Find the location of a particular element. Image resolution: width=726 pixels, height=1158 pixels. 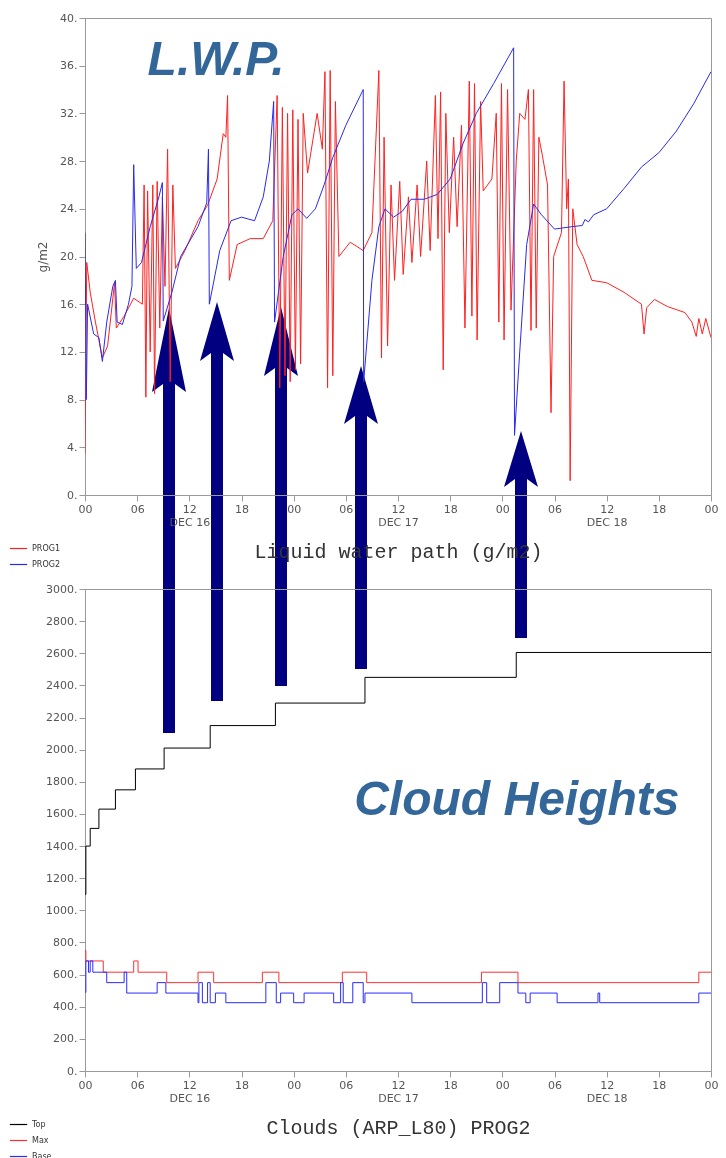

y-tick-label: 2200. is located at coordinates (62, 718).